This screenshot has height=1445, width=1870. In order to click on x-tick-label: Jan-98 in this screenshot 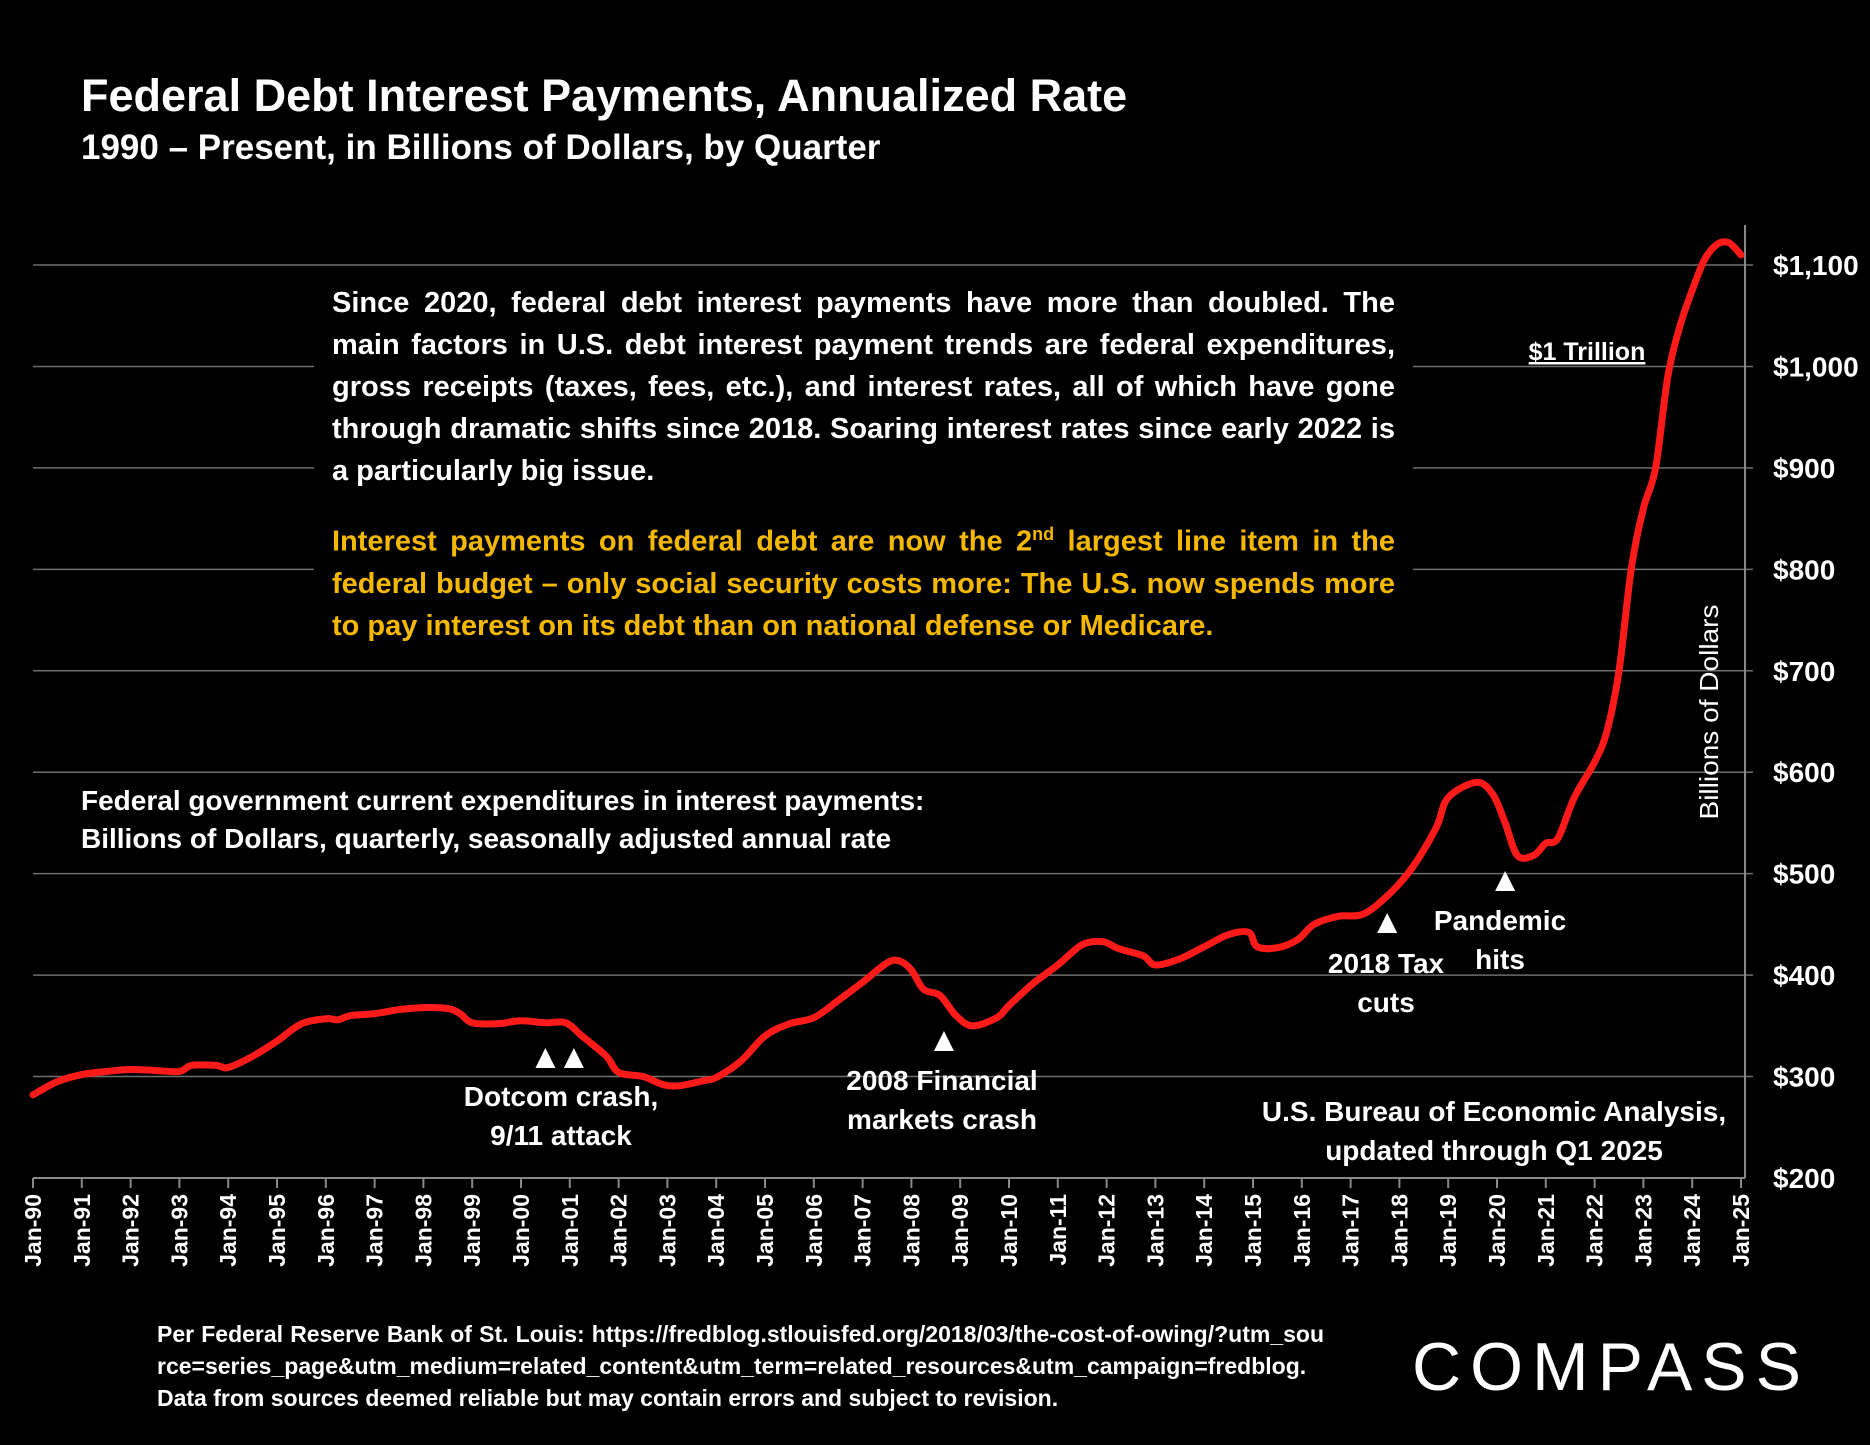, I will do `click(423, 1230)`.